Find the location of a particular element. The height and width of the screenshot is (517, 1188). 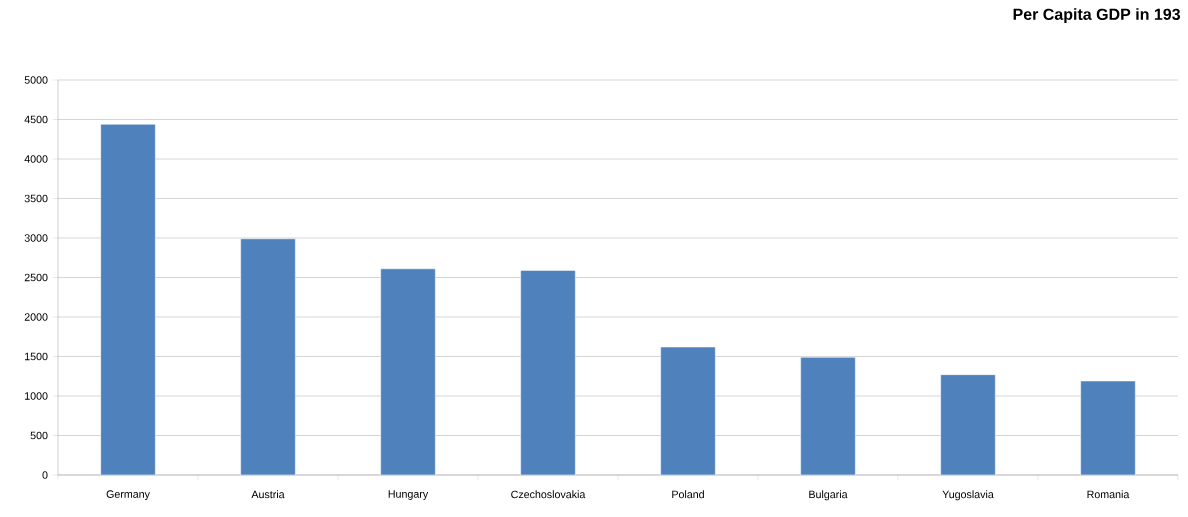

x-tick-label: Germany is located at coordinates (128, 495).